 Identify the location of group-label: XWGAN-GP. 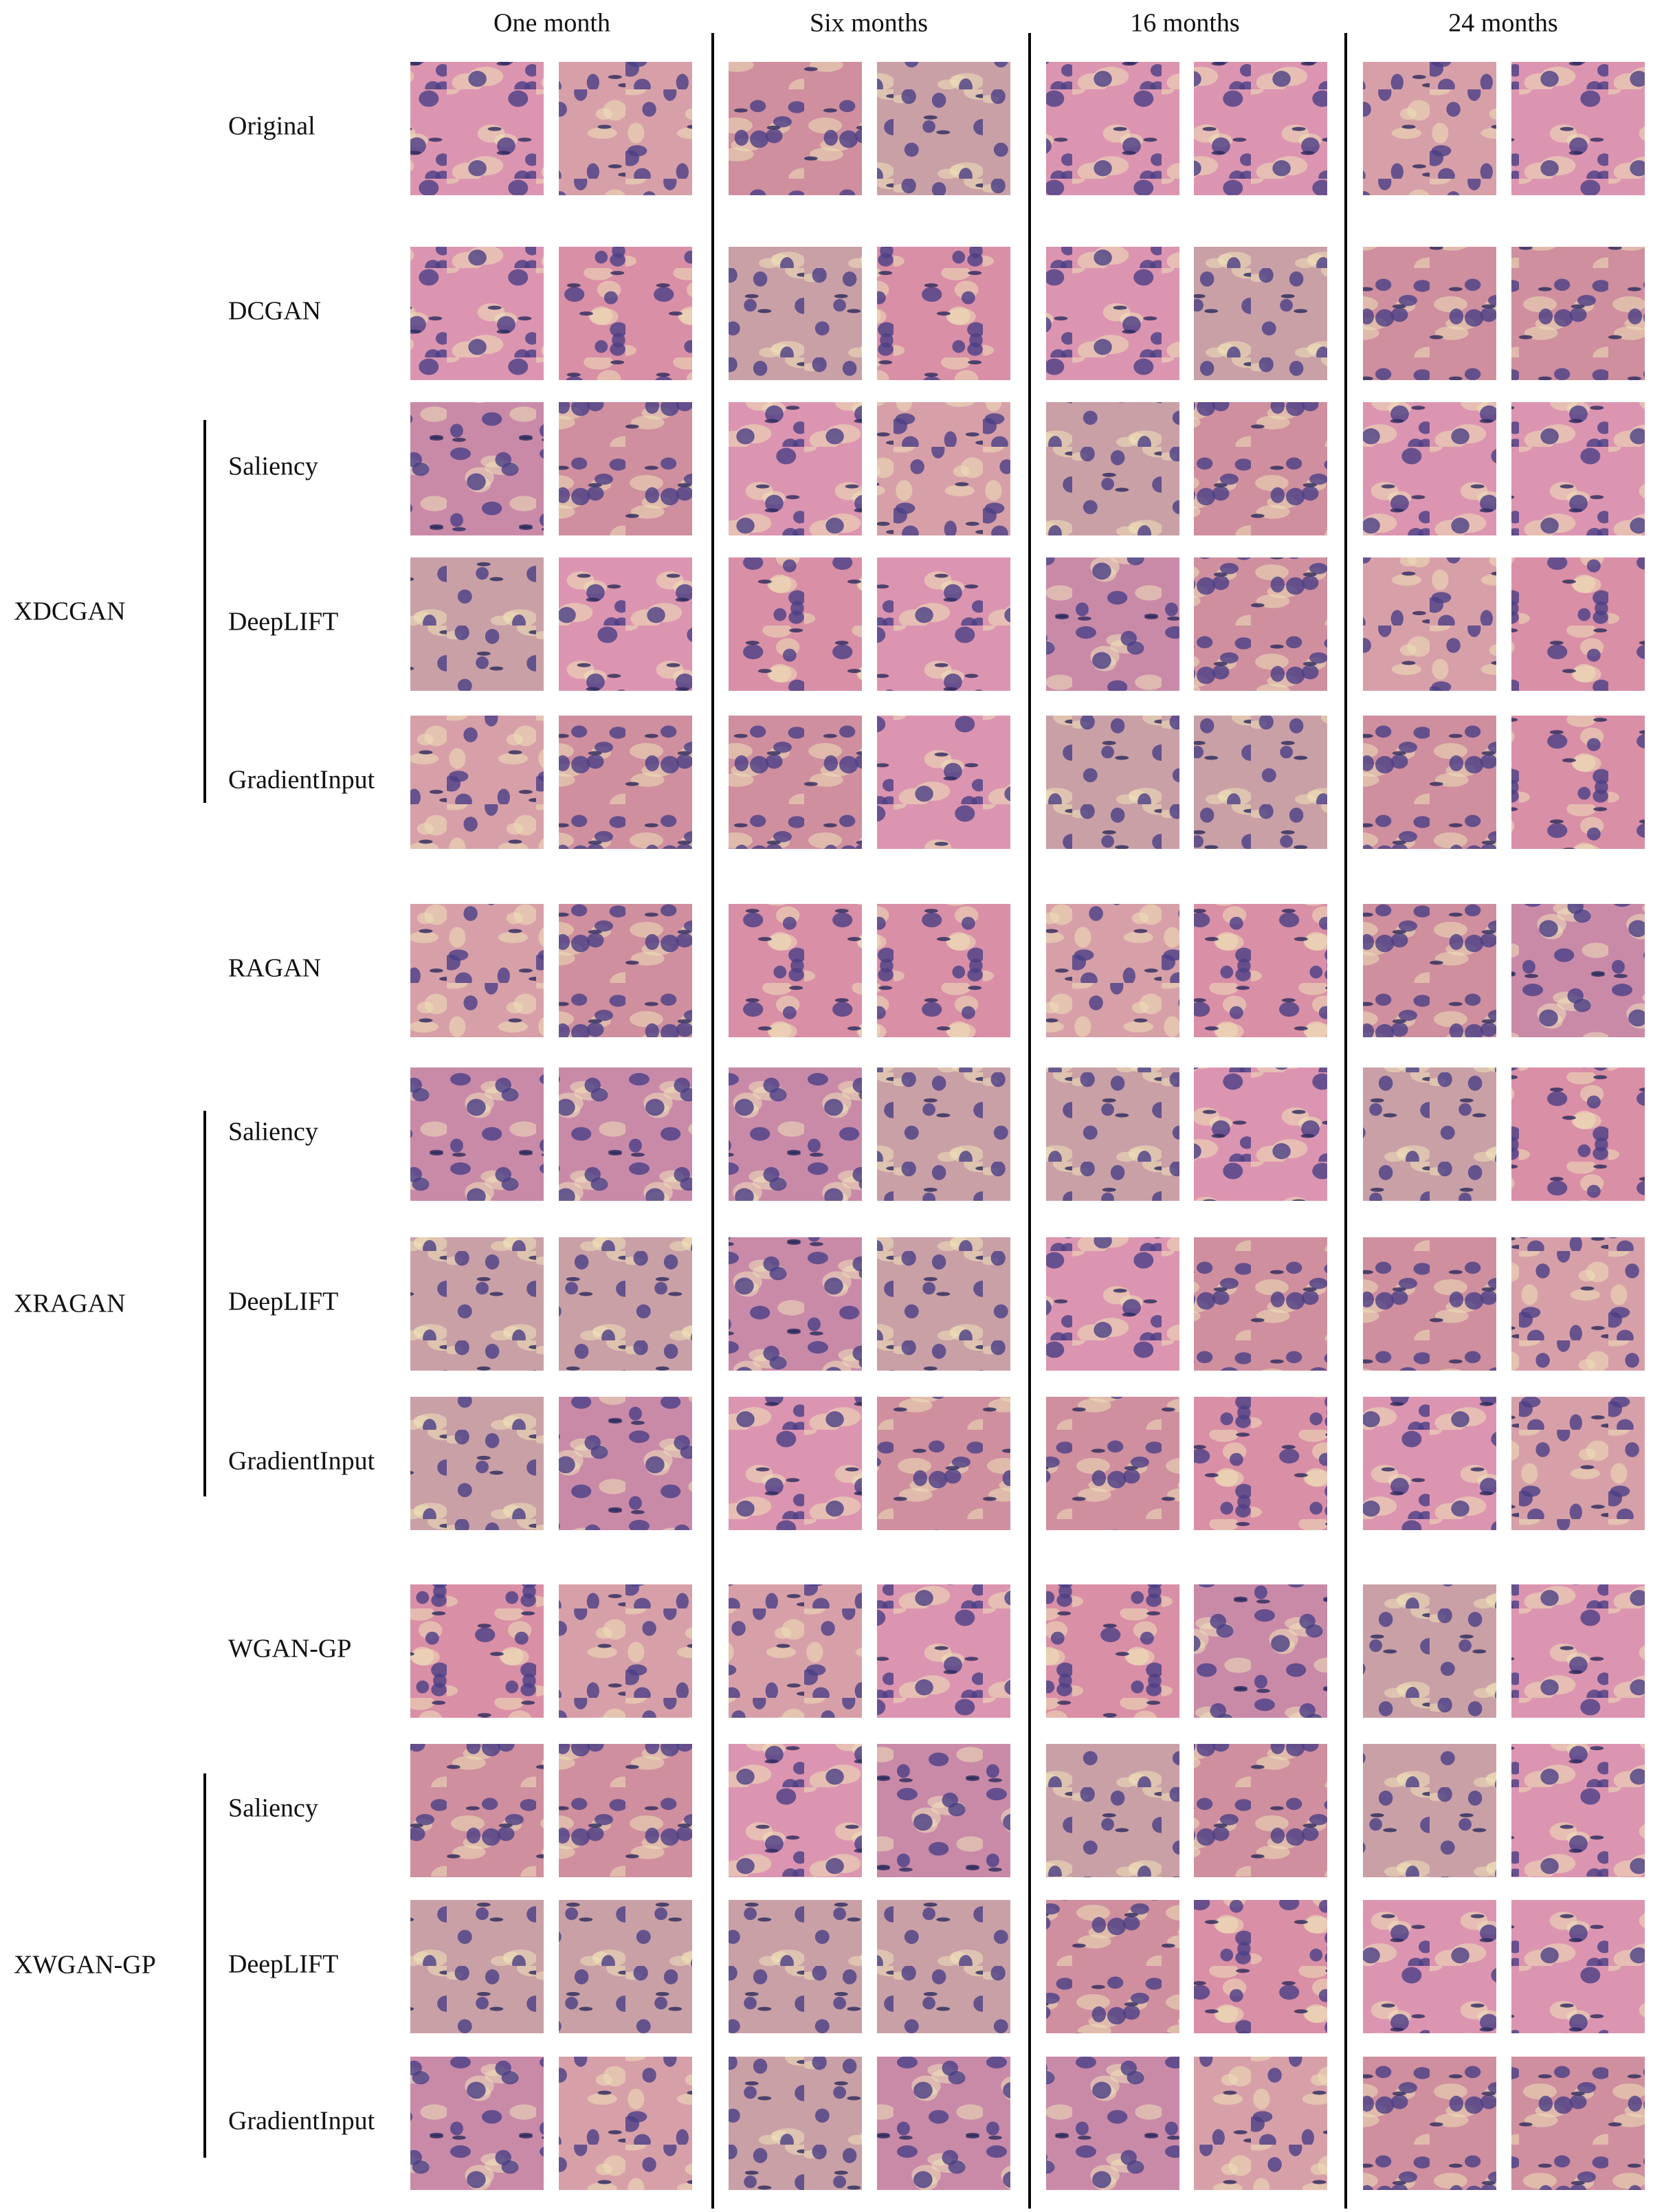
(85, 1965).